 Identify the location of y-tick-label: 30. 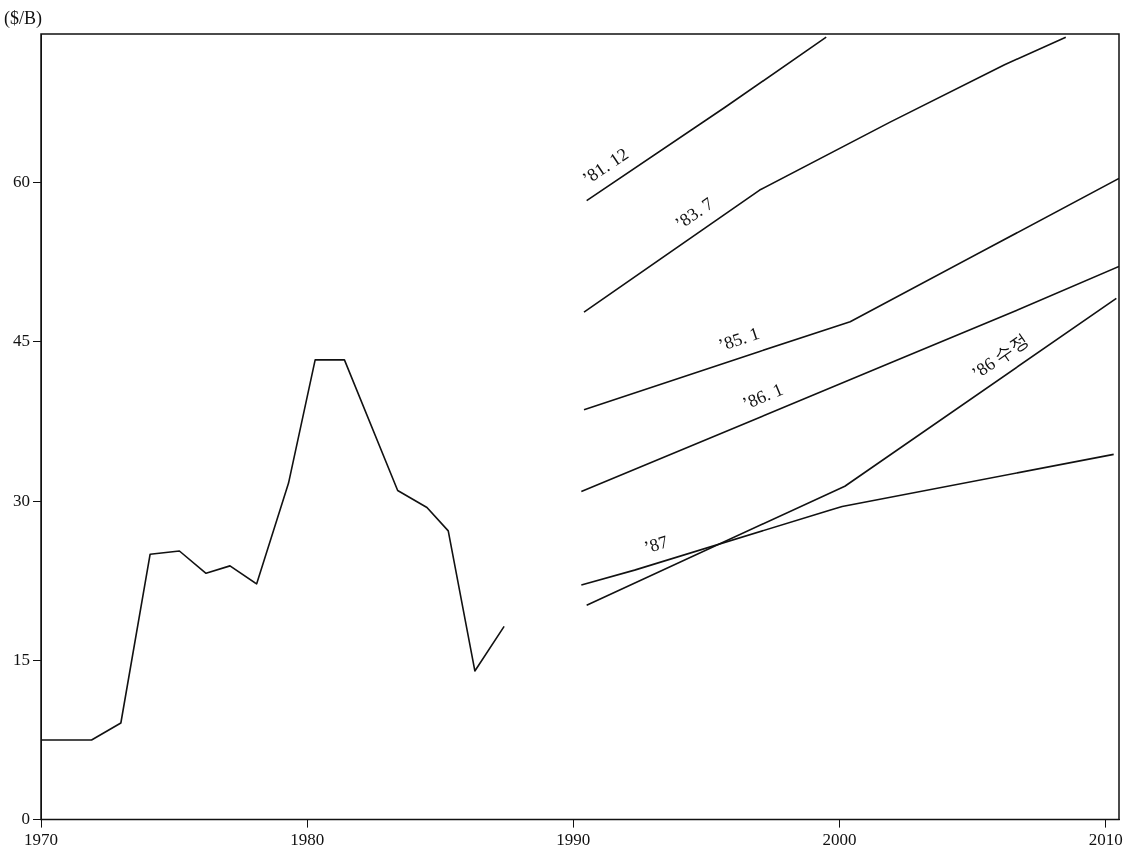
(21, 500).